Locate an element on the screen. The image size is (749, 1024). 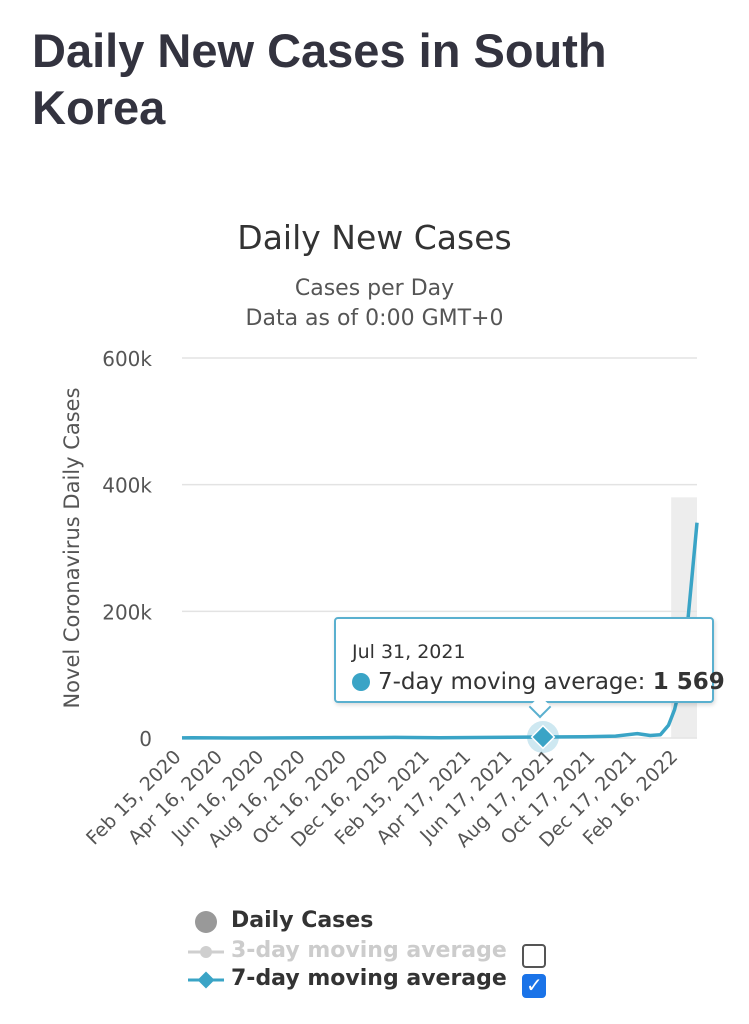
diamond-line-marker-icon is located at coordinates (206, 980).